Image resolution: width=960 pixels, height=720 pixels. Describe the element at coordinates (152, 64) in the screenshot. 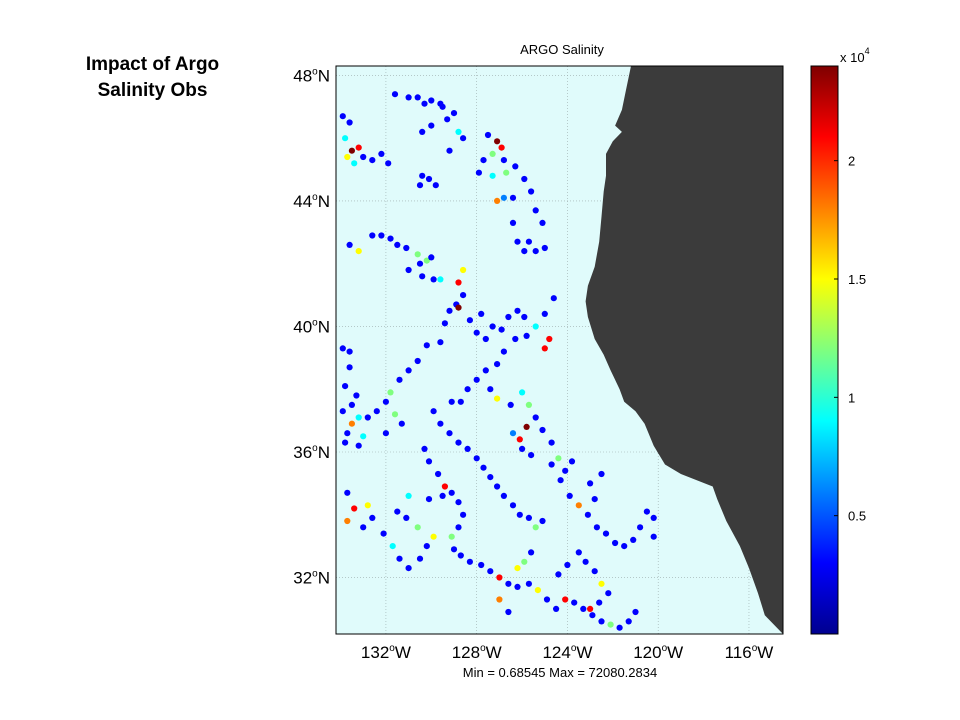

I see `side-title-line1: Impact of Argo` at that location.